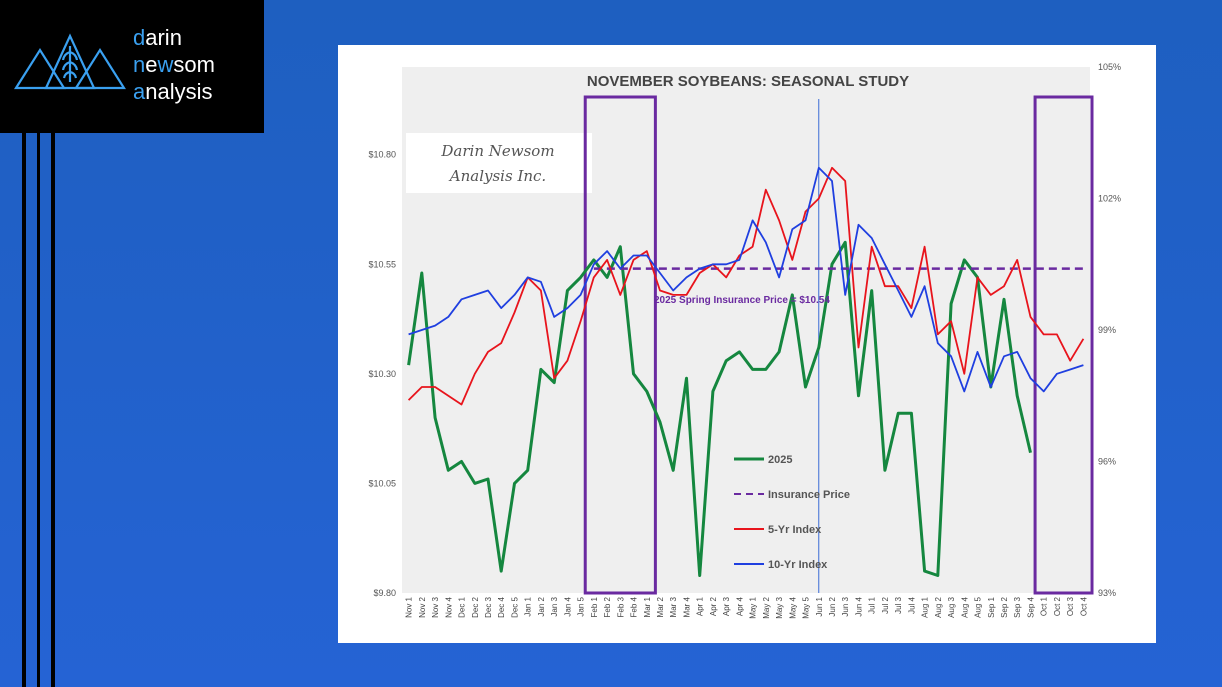 This screenshot has height=687, width=1222. What do you see at coordinates (448, 606) in the screenshot?
I see `x-tick-label: Nov 4` at bounding box center [448, 606].